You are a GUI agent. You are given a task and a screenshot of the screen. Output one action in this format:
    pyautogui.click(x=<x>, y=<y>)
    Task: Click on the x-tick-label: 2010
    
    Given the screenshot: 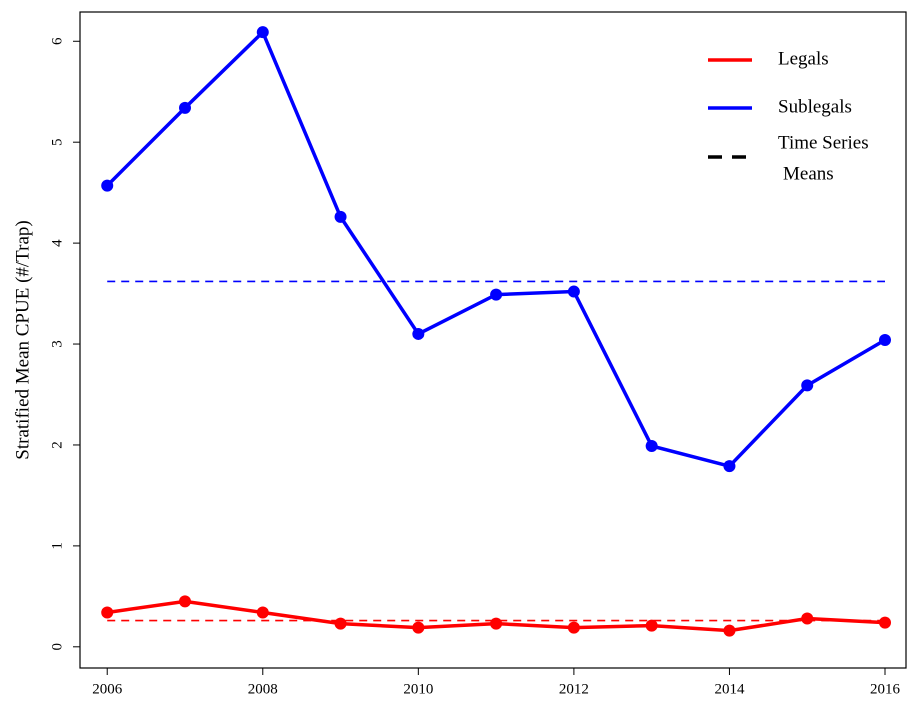 What is the action you would take?
    pyautogui.click(x=418, y=689)
    